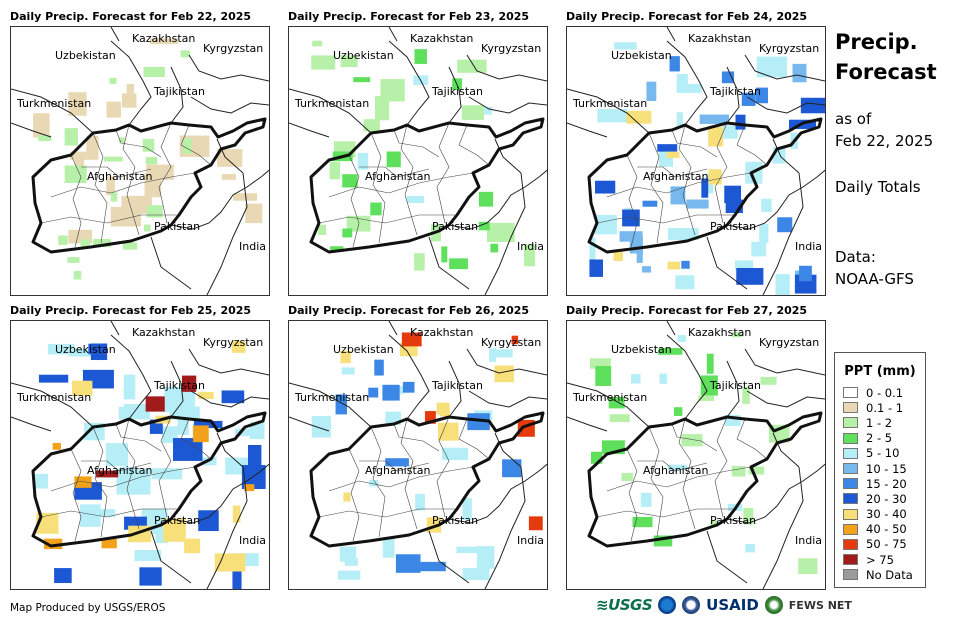 The image size is (970, 624). I want to click on legend-label: 20 - 30, so click(886, 498).